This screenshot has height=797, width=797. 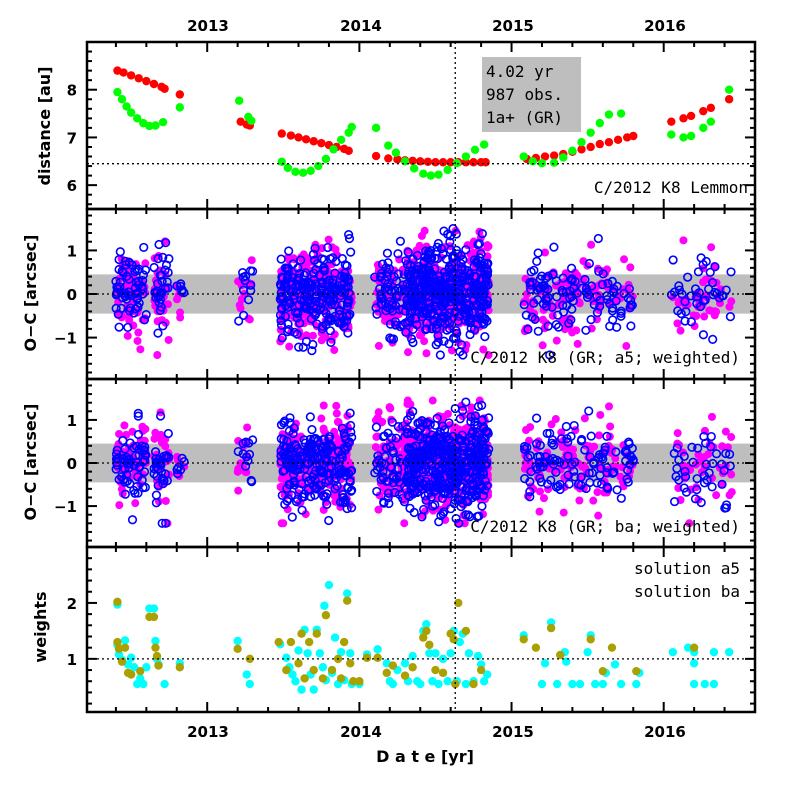 I want to click on x-tick-label-bottom: 2015, so click(x=513, y=732).